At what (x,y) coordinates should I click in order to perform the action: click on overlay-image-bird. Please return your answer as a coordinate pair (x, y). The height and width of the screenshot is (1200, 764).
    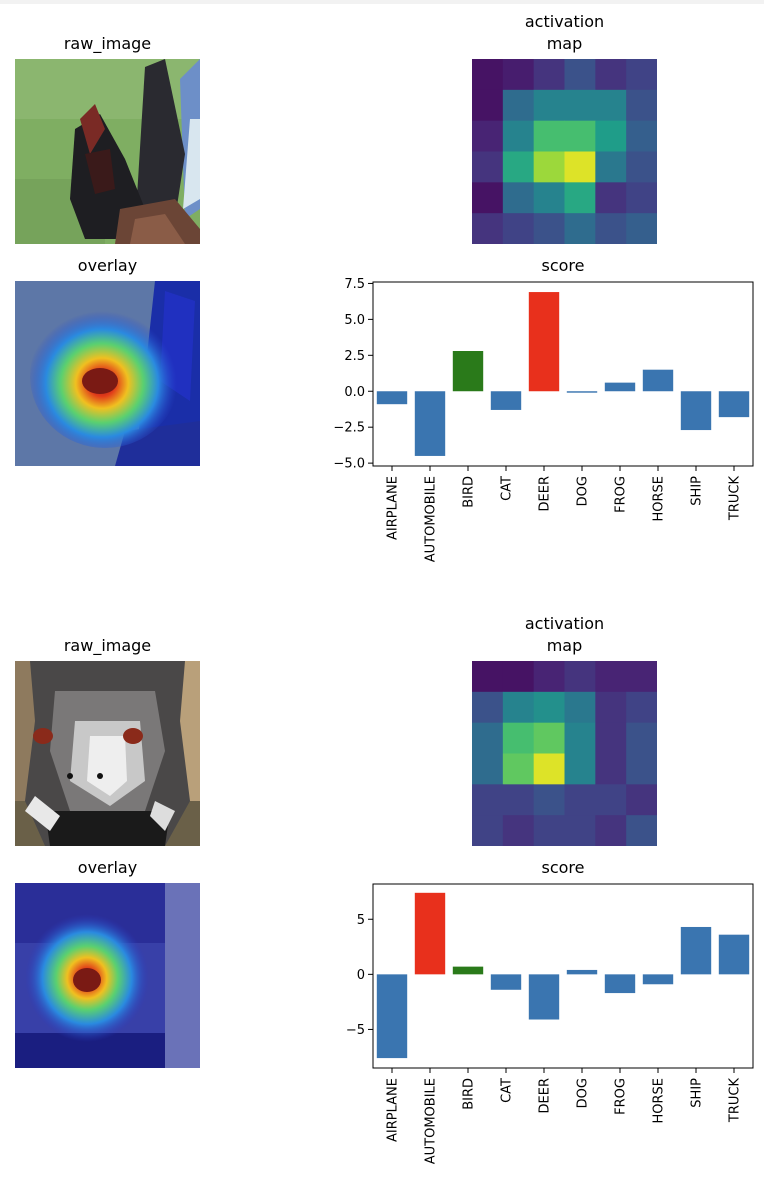
    Looking at the image, I should click on (107, 373).